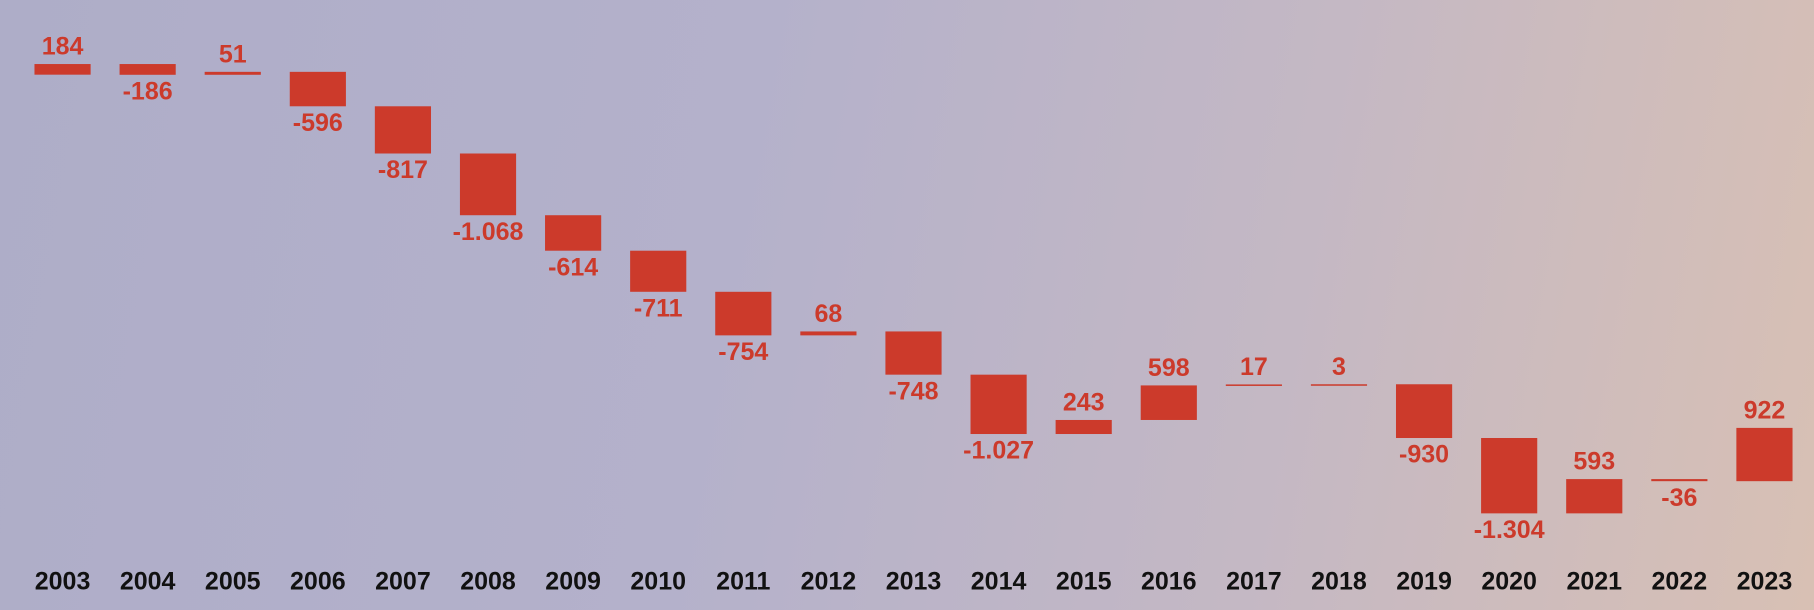 The height and width of the screenshot is (610, 1814). I want to click on value-label: 184, so click(63, 47).